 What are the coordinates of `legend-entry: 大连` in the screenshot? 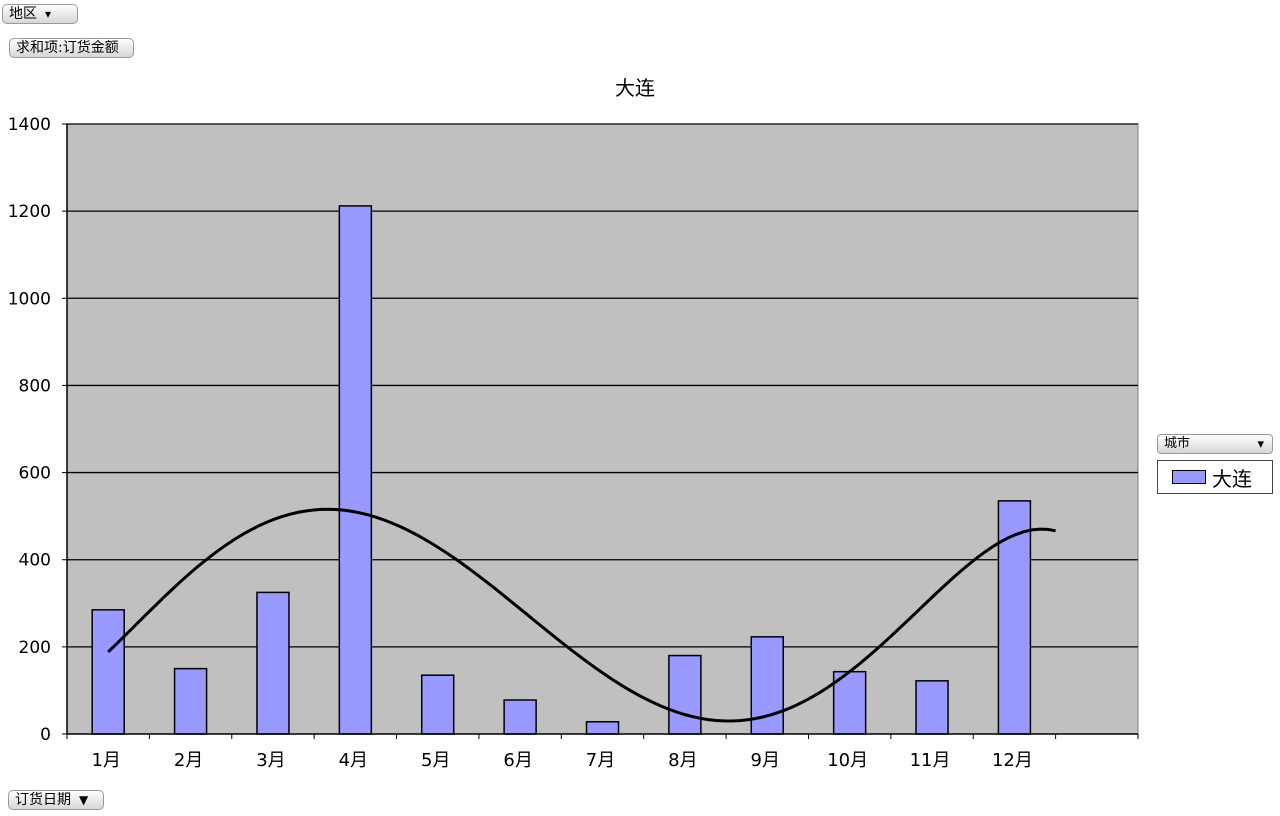 It's located at (1215, 477).